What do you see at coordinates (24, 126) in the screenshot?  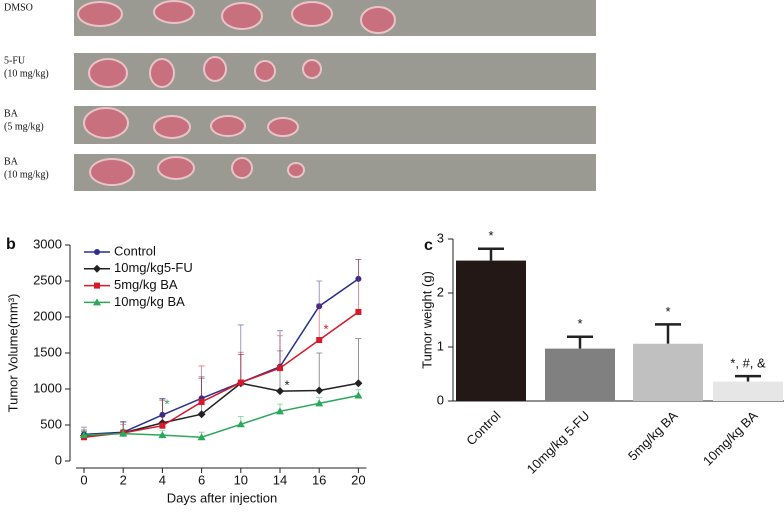 I see `row-dose: (5 mg/kg)` at bounding box center [24, 126].